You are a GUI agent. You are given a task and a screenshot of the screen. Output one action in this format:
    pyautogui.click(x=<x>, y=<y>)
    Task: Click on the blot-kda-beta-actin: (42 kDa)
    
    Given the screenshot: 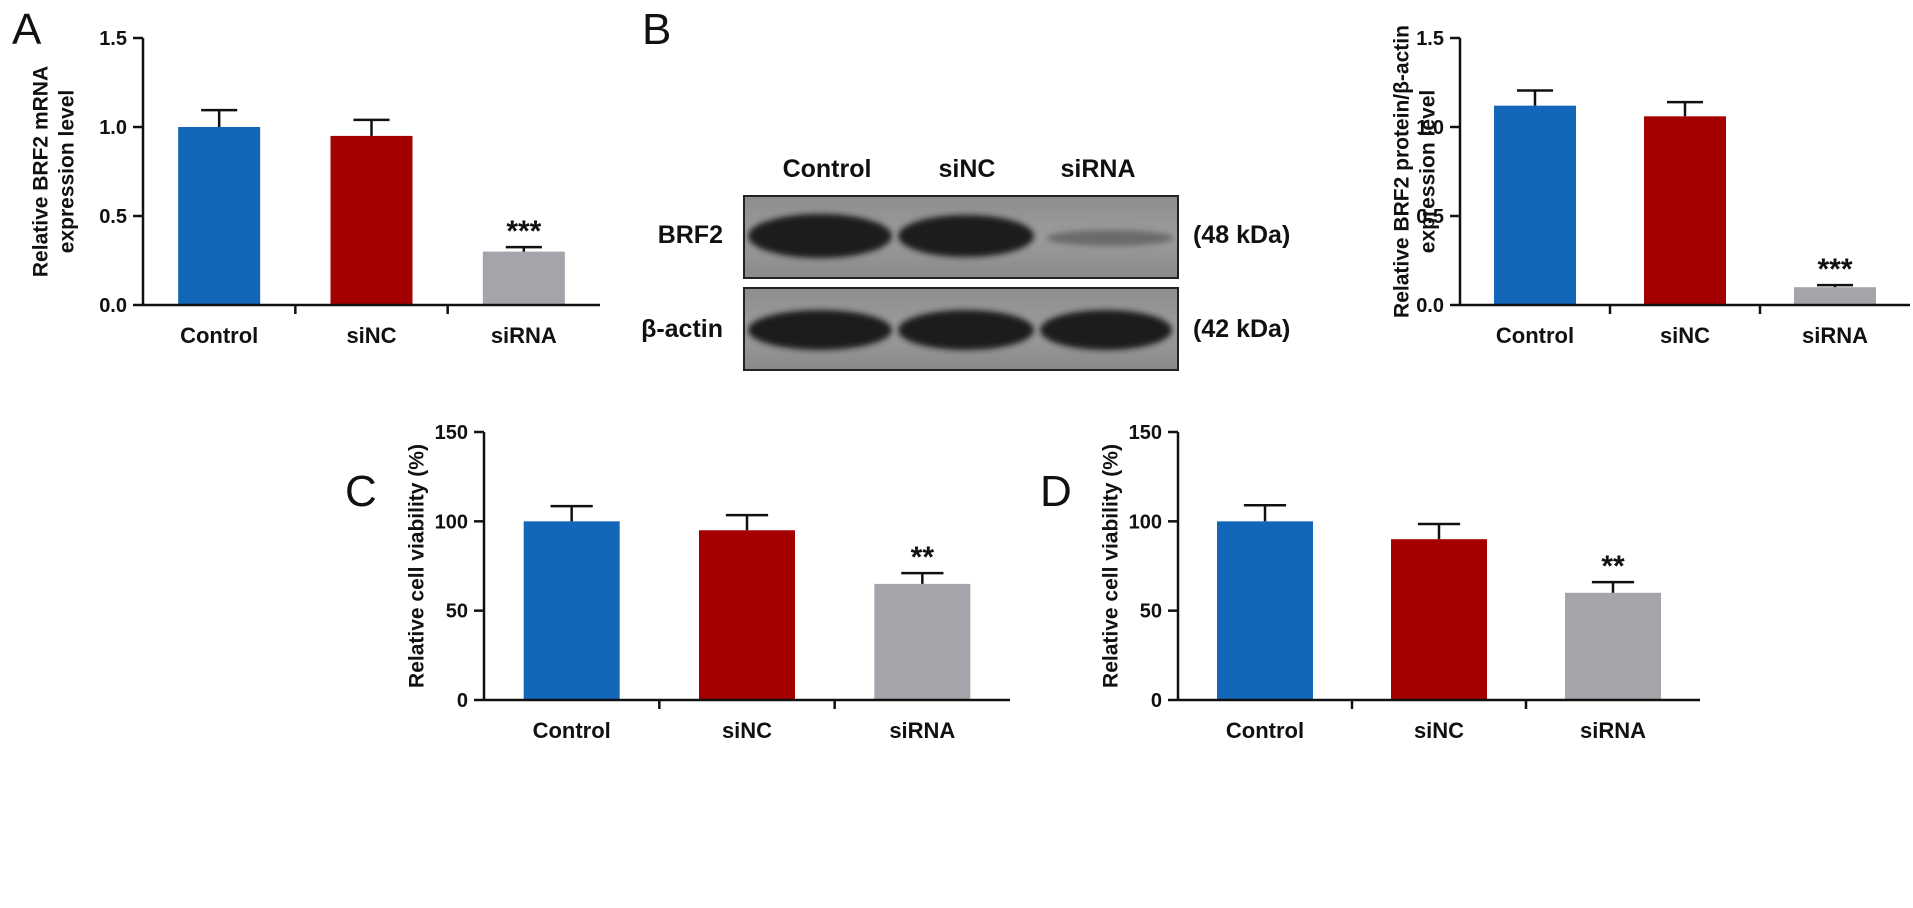 What is the action you would take?
    pyautogui.click(x=1241, y=329)
    